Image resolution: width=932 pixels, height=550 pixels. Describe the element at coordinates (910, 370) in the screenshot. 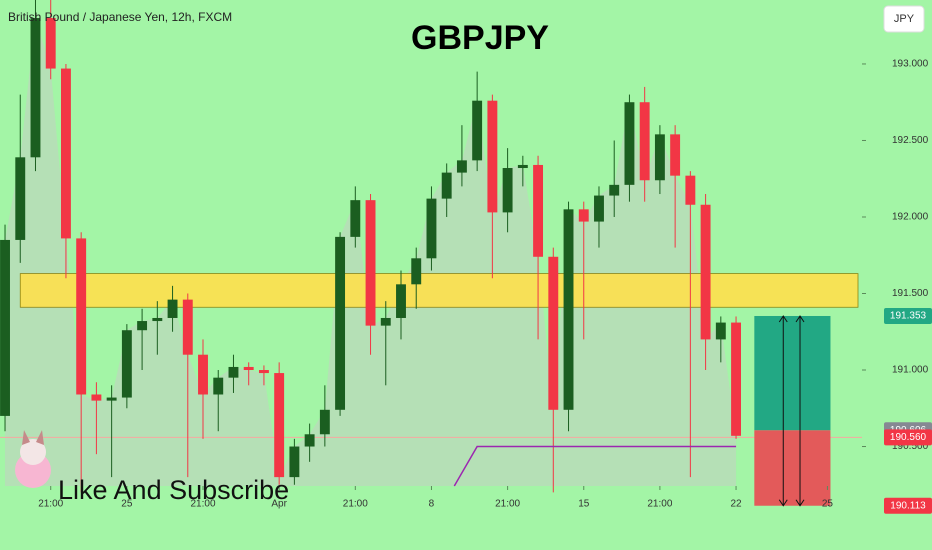

I see `y-tick-label: 191.000` at that location.